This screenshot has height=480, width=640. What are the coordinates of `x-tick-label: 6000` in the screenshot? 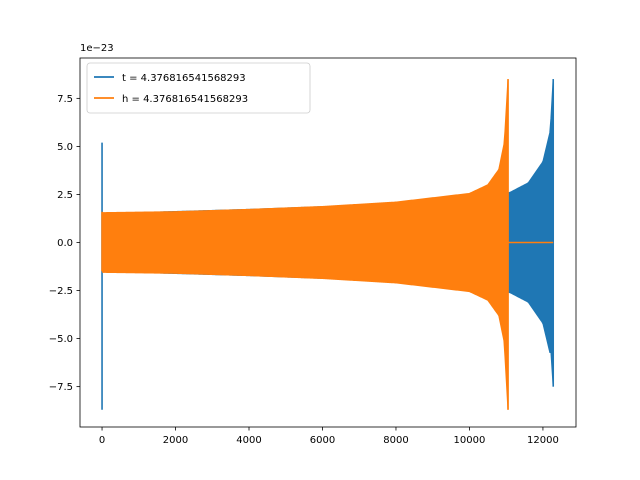 It's located at (322, 440).